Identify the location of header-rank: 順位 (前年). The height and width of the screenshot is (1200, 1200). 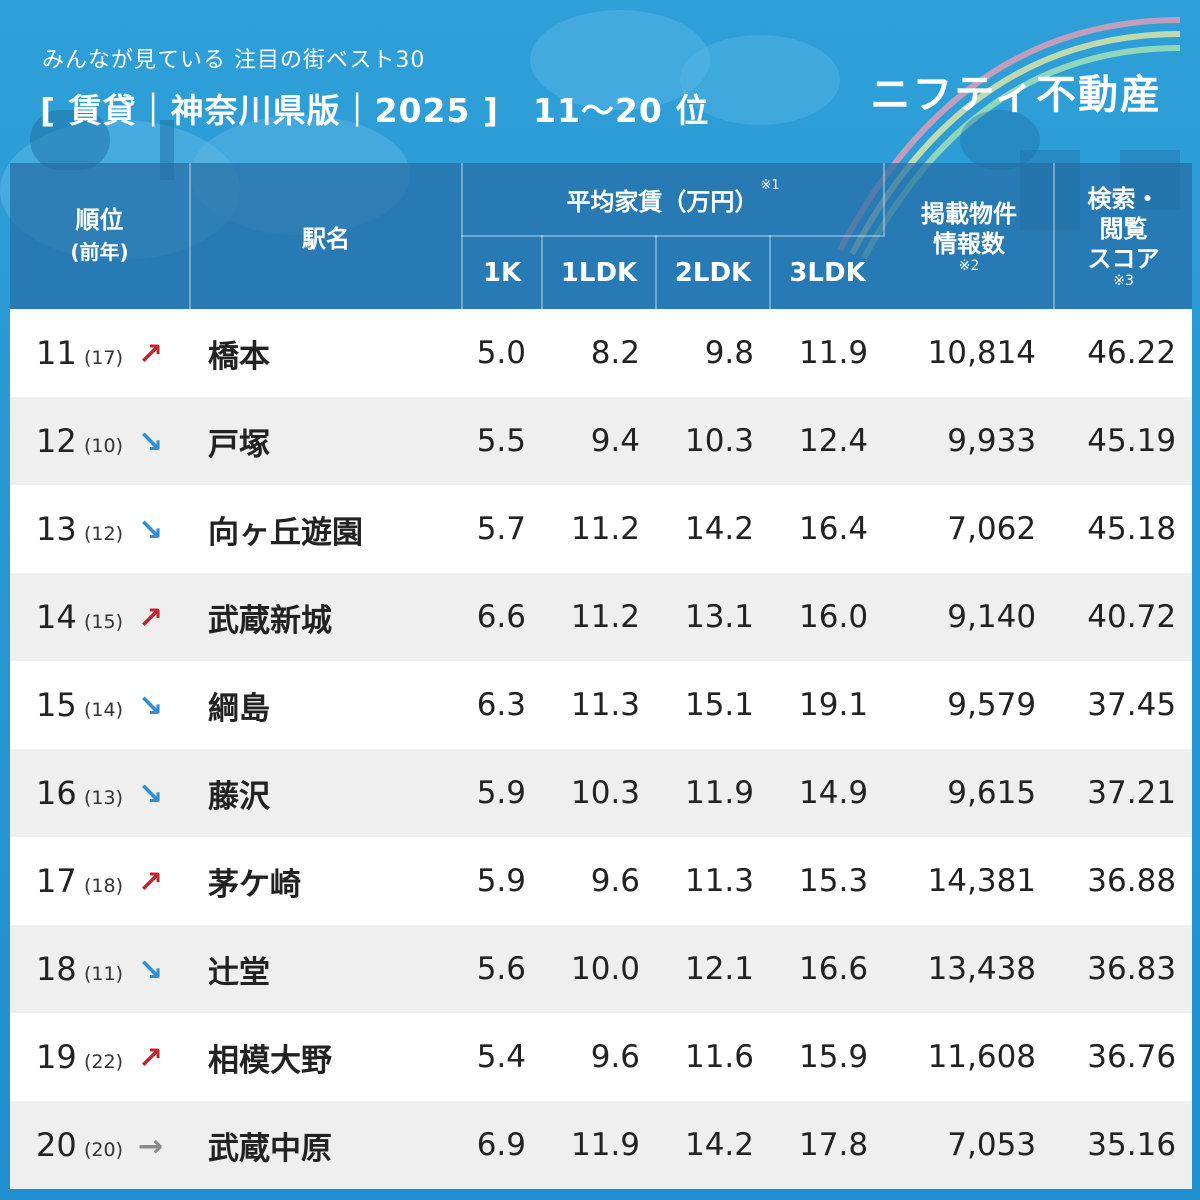
(100, 236).